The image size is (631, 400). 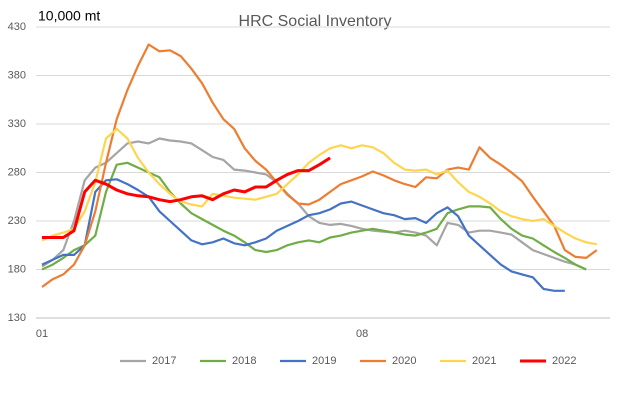 I want to click on y-unit-label: 10,000 mt, so click(x=69, y=16).